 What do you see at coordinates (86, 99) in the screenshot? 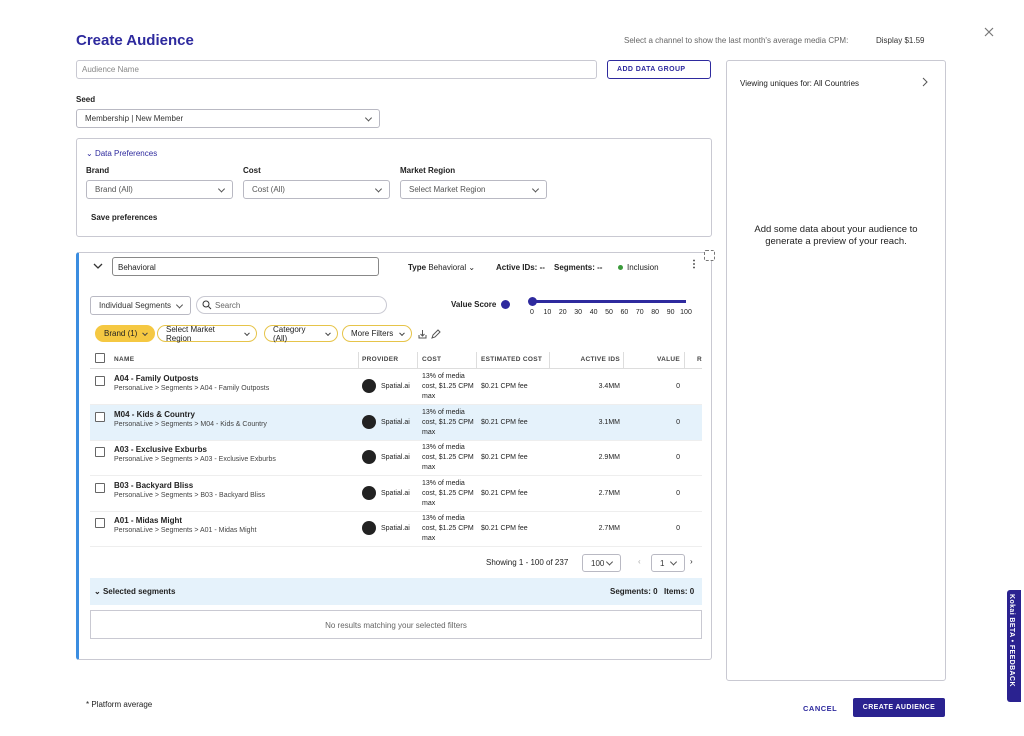
I see `seed-label: Seed` at bounding box center [86, 99].